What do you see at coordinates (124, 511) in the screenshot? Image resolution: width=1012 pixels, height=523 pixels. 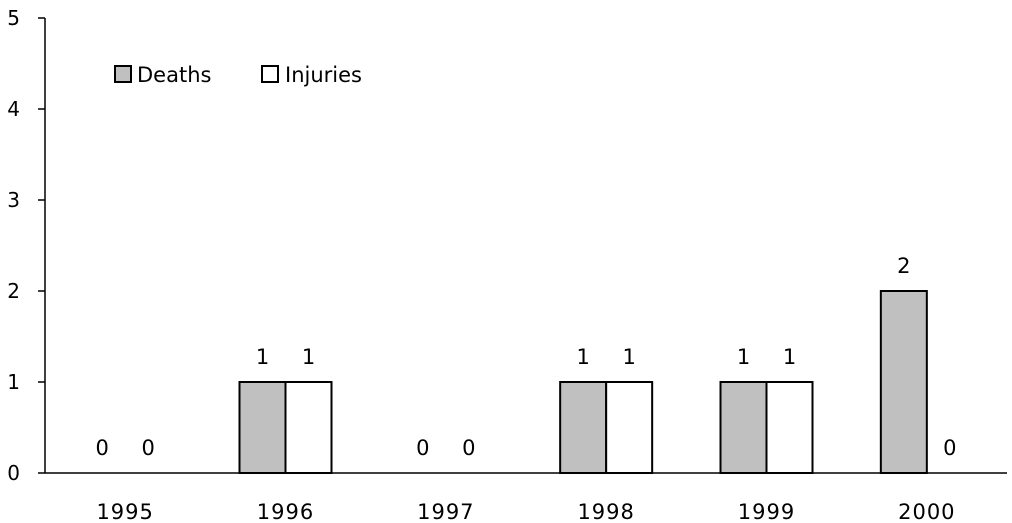 I see `x-tick-label: 1995` at bounding box center [124, 511].